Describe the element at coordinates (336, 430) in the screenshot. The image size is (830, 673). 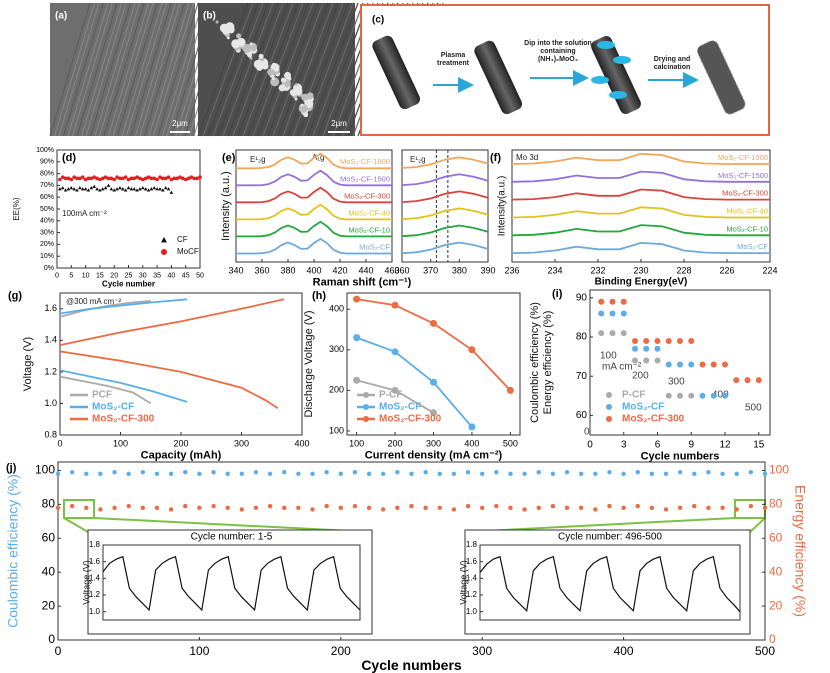
I see `y-tick-label: 100` at that location.